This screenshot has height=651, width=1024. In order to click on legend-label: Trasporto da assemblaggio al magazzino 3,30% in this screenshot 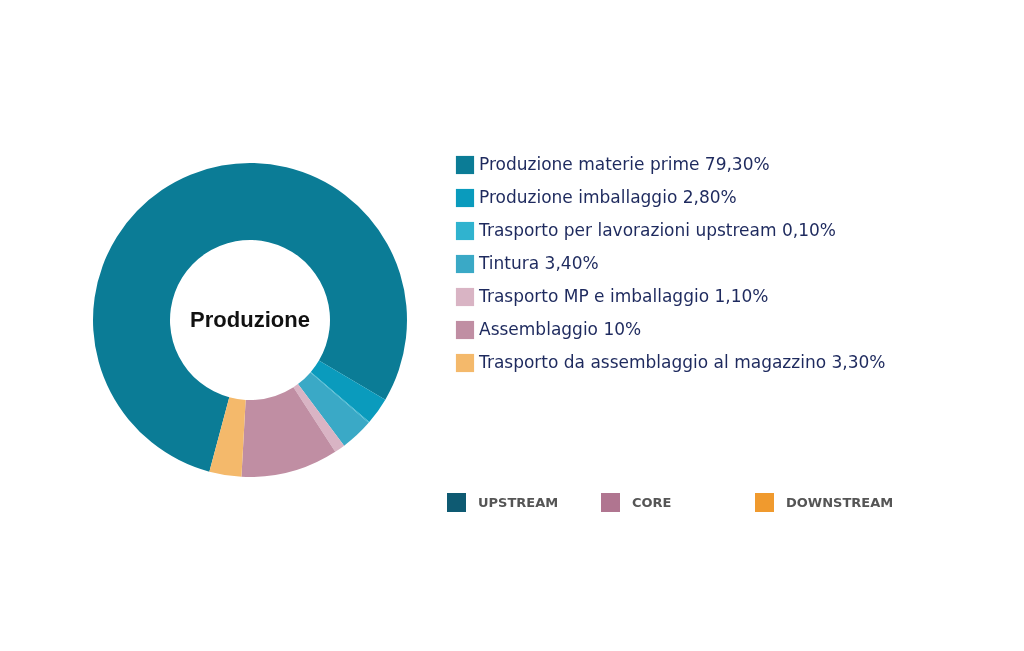, I will do `click(682, 362)`.